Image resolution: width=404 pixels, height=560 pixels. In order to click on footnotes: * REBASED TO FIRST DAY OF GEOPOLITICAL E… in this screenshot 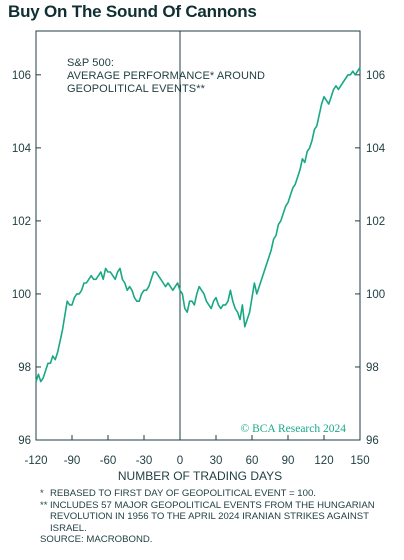, I will do `click(218, 517)`.